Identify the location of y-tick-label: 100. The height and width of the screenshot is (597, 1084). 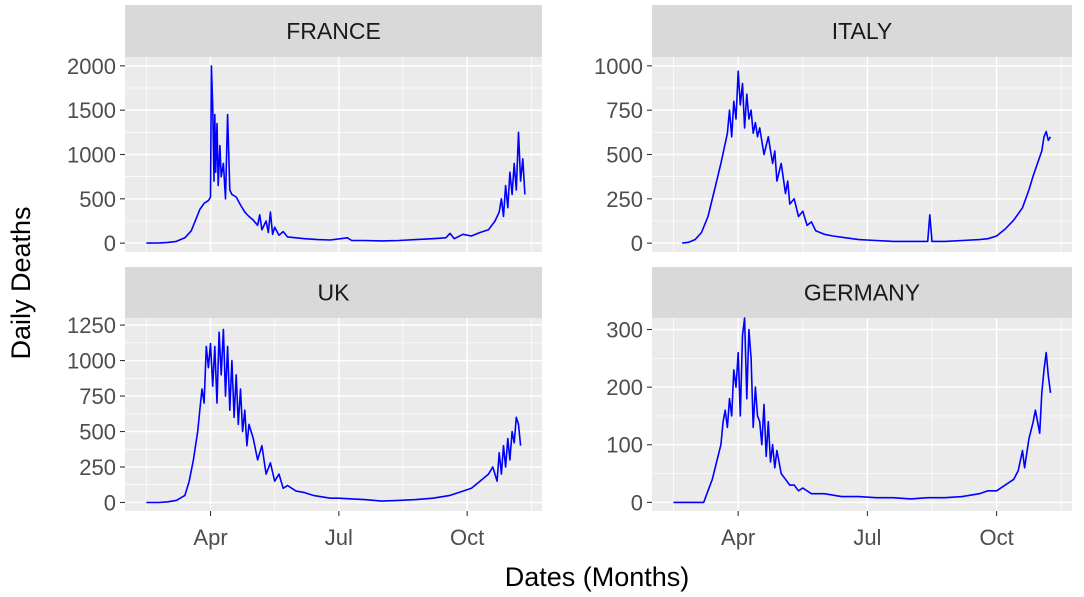
(624, 445).